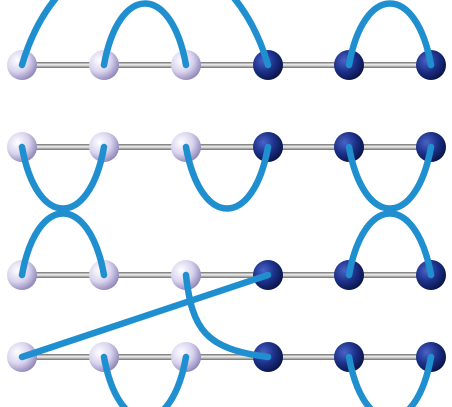 The height and width of the screenshot is (407, 452). Describe the element at coordinates (145, 316) in the screenshot. I see `cross-link-diagonal` at that location.